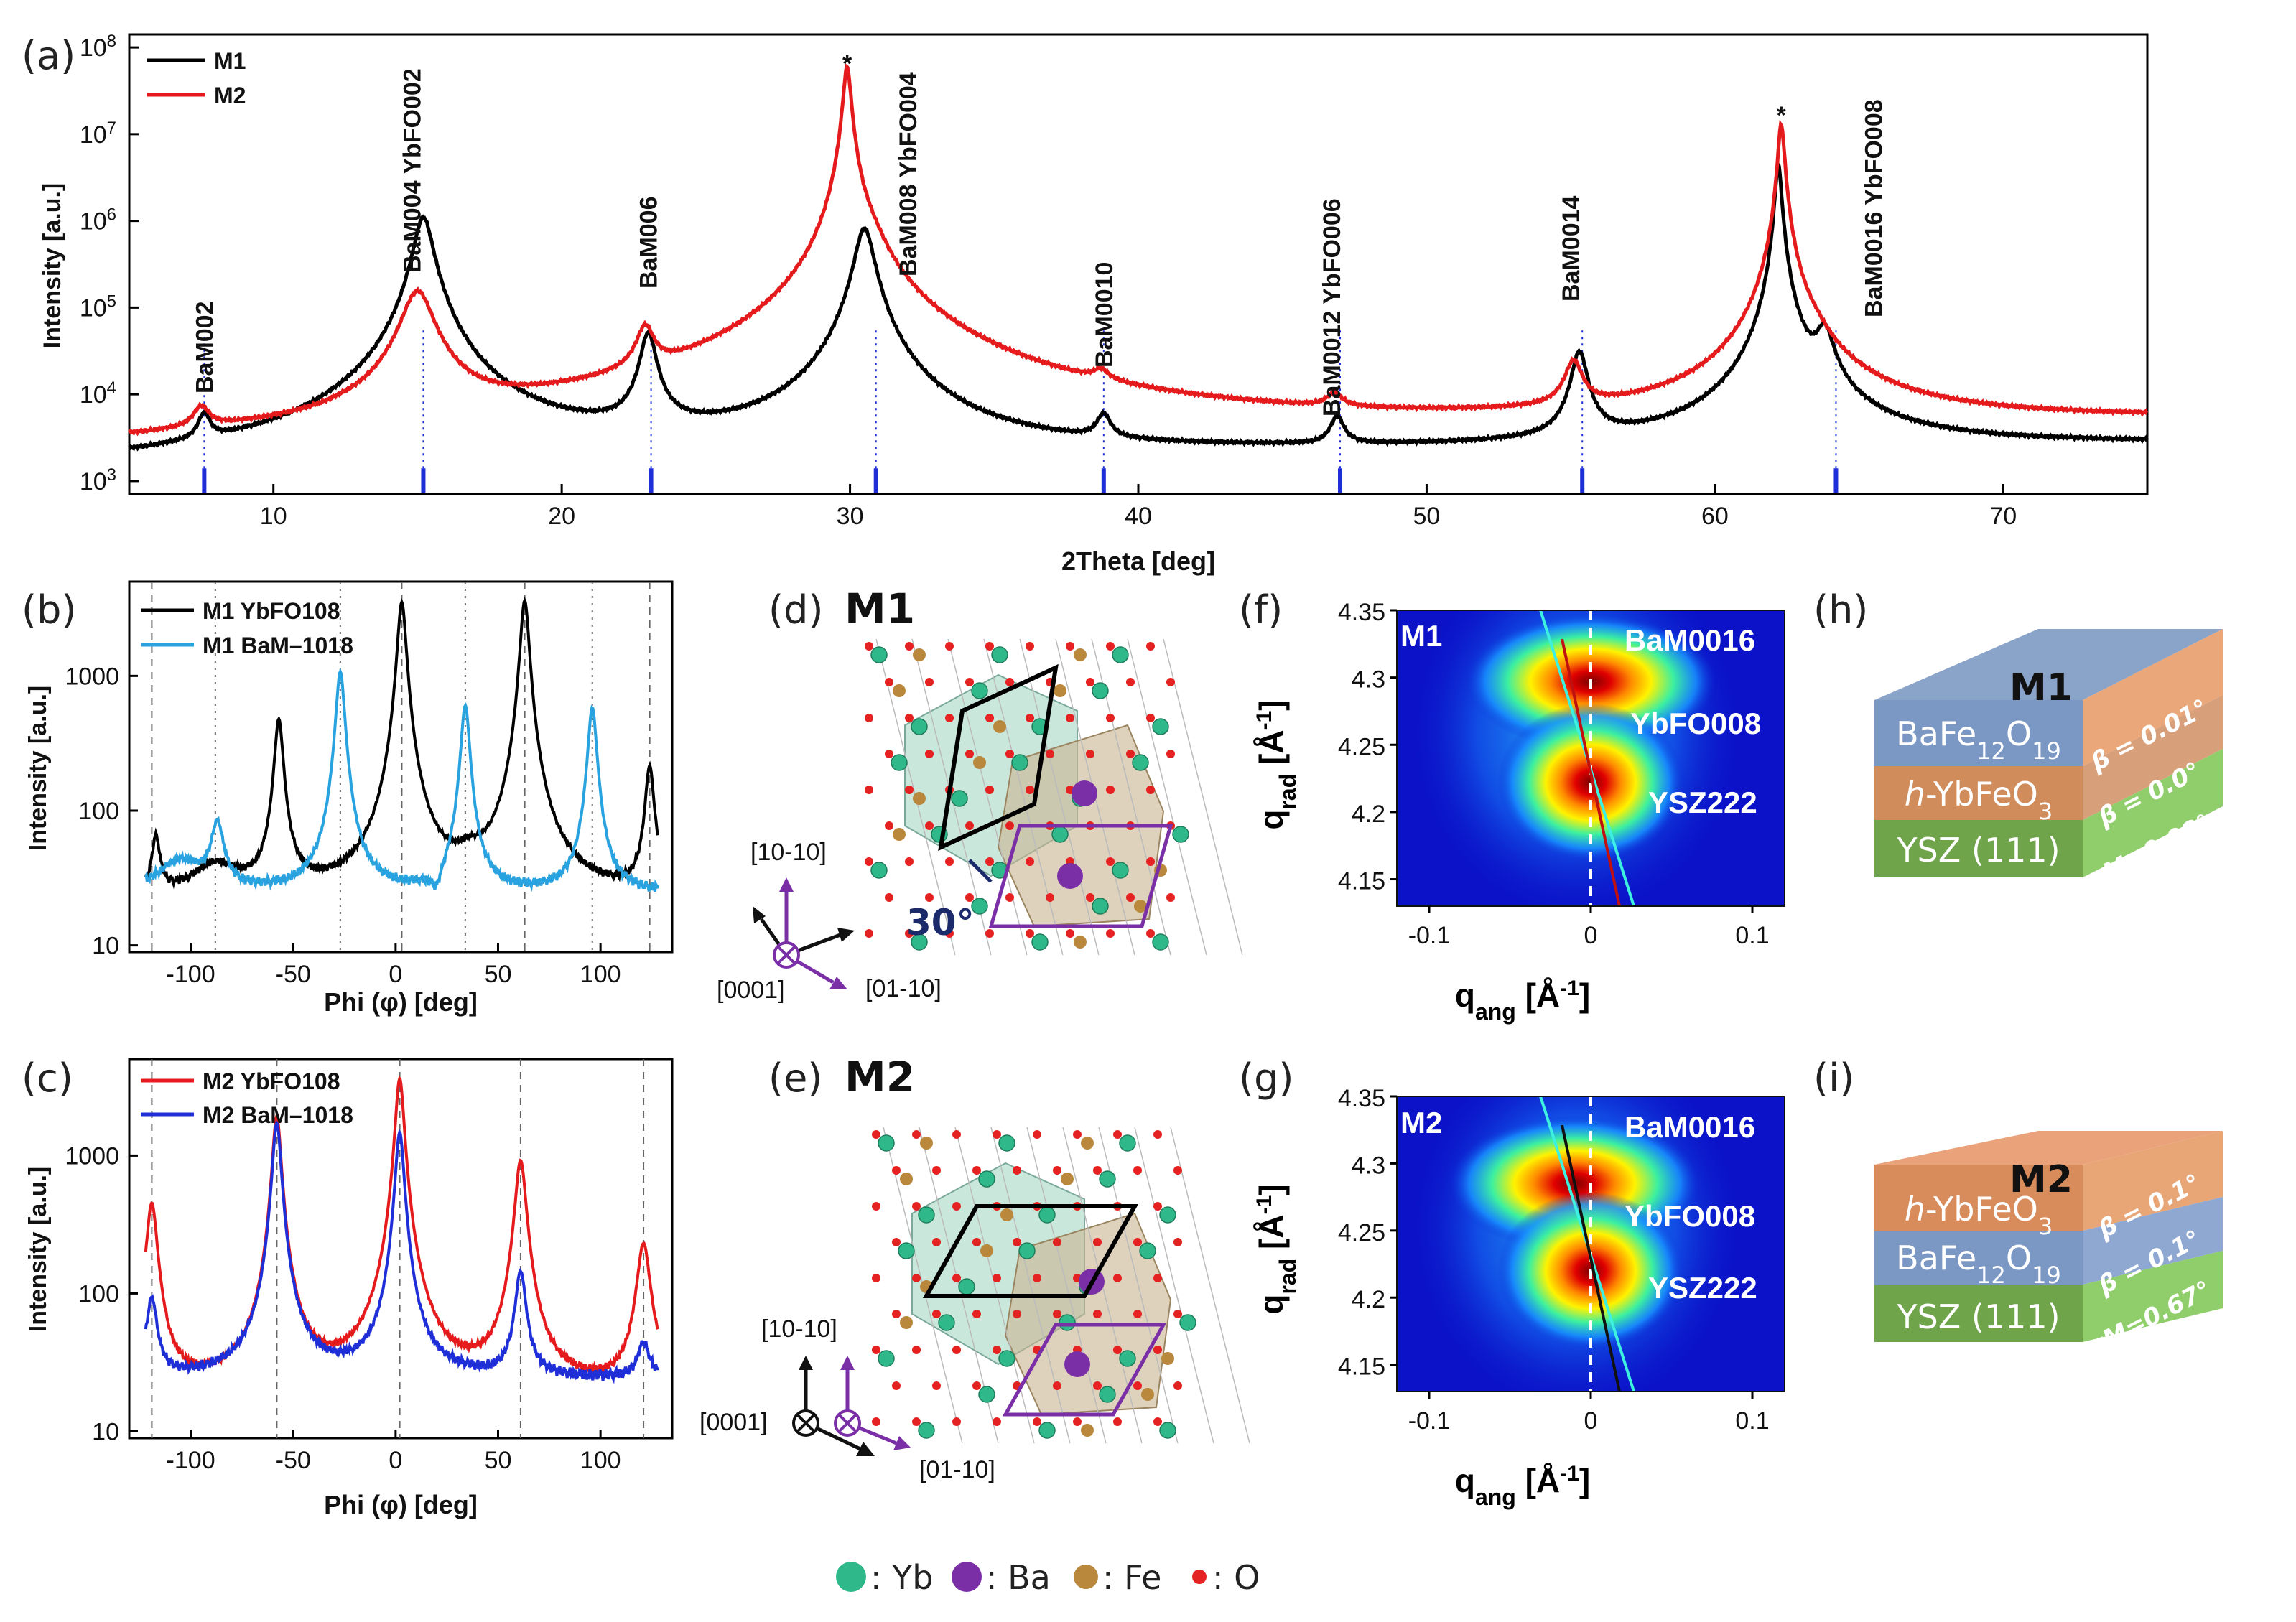  Describe the element at coordinates (904, 988) in the screenshot. I see `d-dir-b-label: [01-10]` at that location.